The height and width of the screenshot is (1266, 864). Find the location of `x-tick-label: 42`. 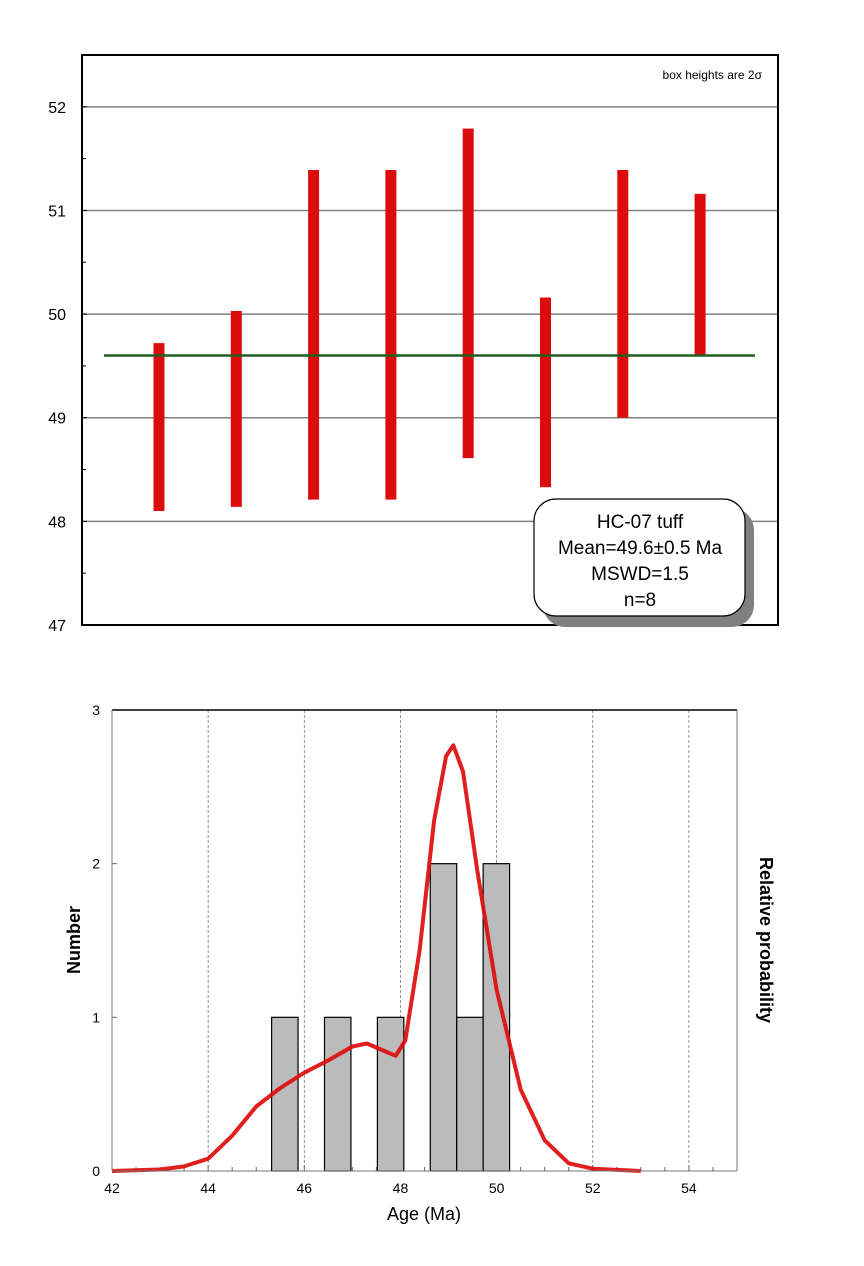

x-tick-label: 42 is located at coordinates (112, 1188).